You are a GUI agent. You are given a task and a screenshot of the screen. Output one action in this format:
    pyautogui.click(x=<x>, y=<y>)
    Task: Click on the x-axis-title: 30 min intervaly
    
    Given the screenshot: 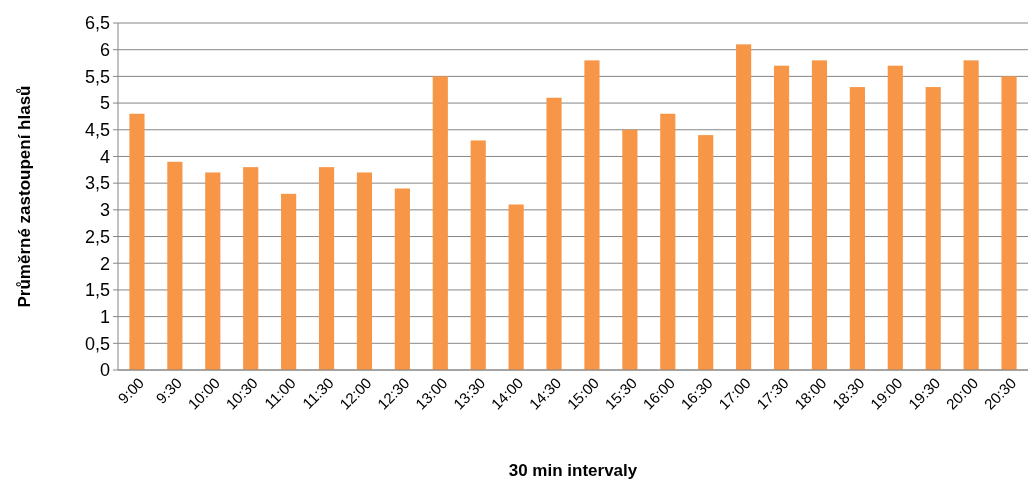 What is the action you would take?
    pyautogui.click(x=573, y=470)
    